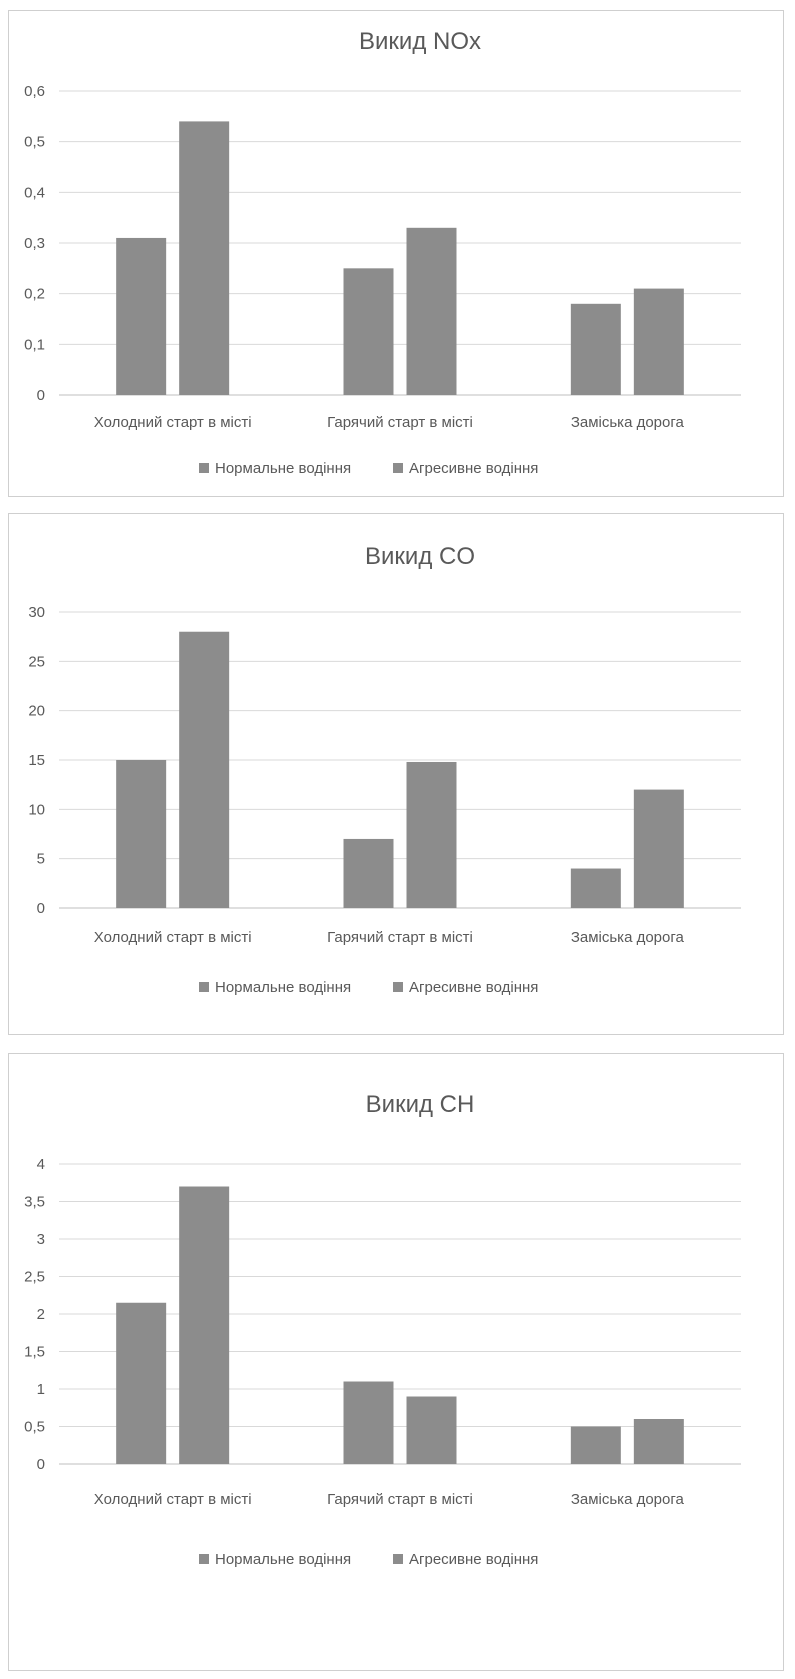 This screenshot has width=795, height=1679. Describe the element at coordinates (36, 711) in the screenshot. I see `y-tick-label: 20` at that location.